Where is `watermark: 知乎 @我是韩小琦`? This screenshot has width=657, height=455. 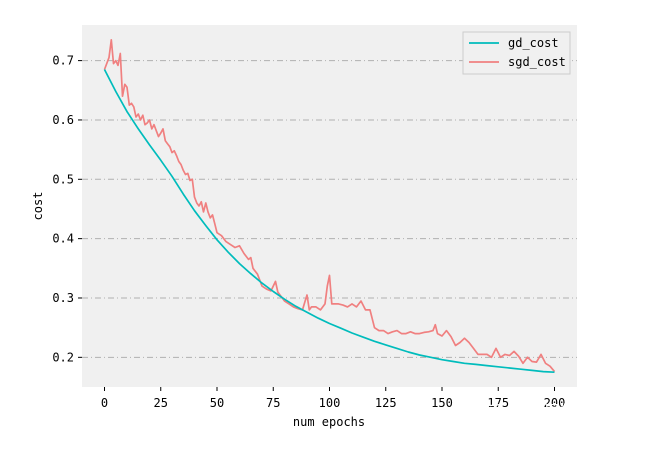
watermark: 知乎 @我是韩小琦 is located at coordinates (540, 413).